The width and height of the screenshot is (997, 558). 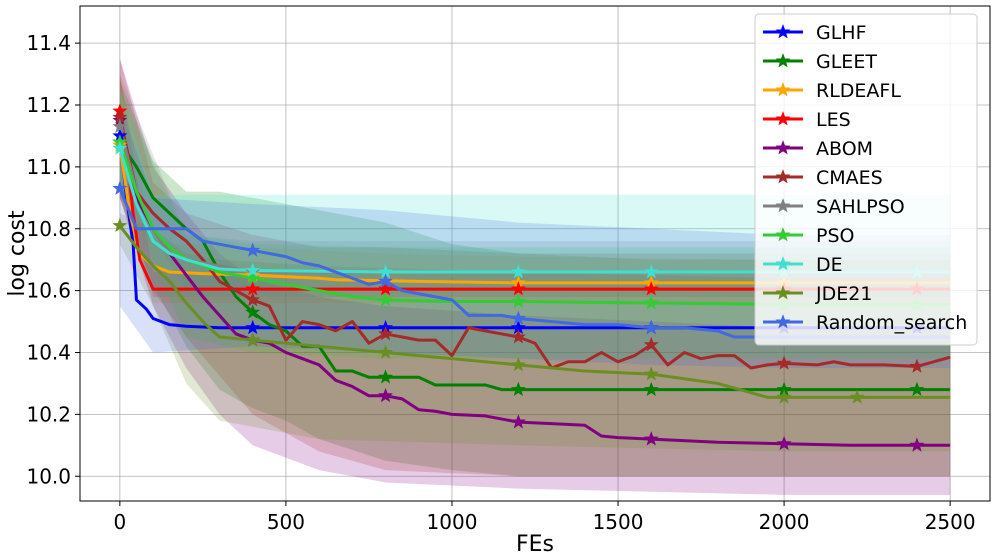 What do you see at coordinates (53, 259) in the screenshot?
I see `y-axis-ticks: 10.0 10.2 10.4 10.6 10.8 11.0 11.2 11.4` at bounding box center [53, 259].